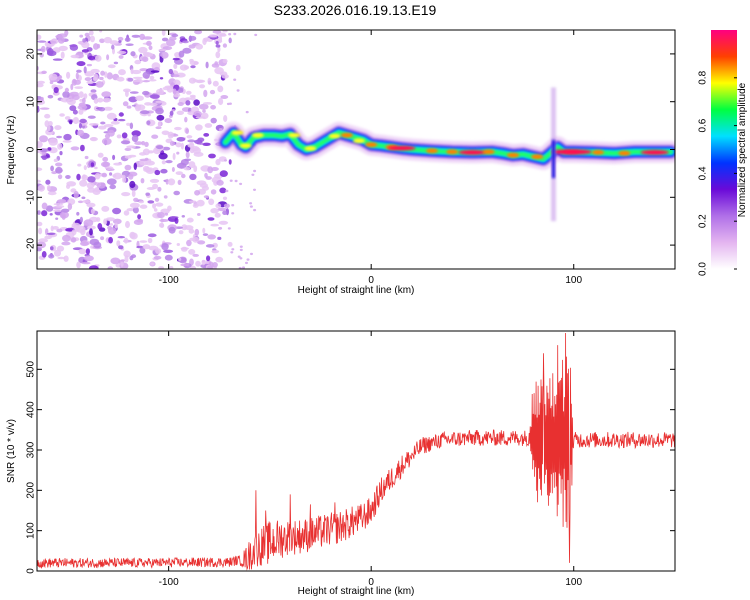 This screenshot has height=600, width=750. I want to click on x-tick-label: -100, so click(169, 582).